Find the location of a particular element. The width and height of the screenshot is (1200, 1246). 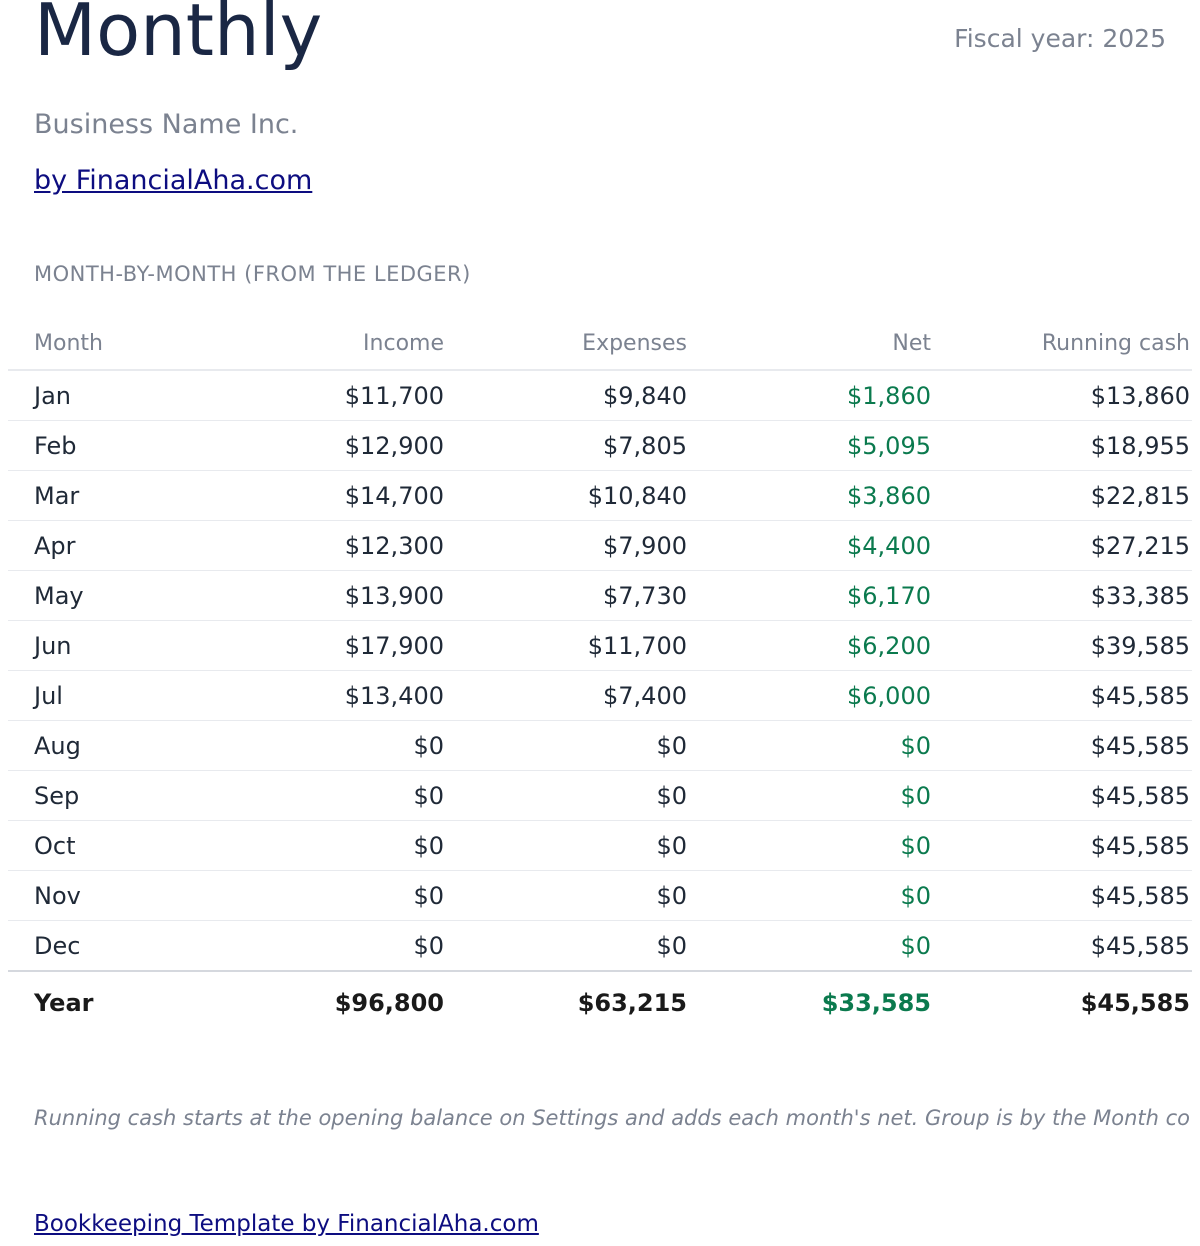

table-row: Nov $0 $0 $0 $45,585 is located at coordinates (600, 895).